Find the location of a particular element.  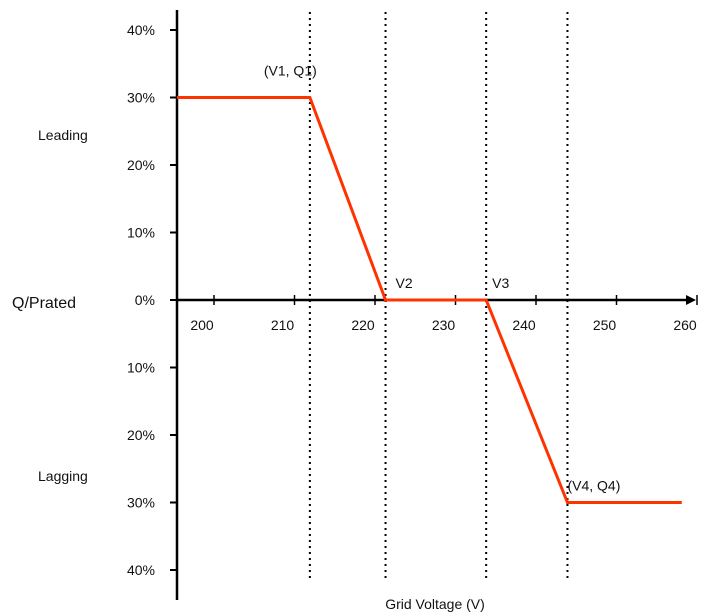

x-axis-arrowhead is located at coordinates (691, 300).